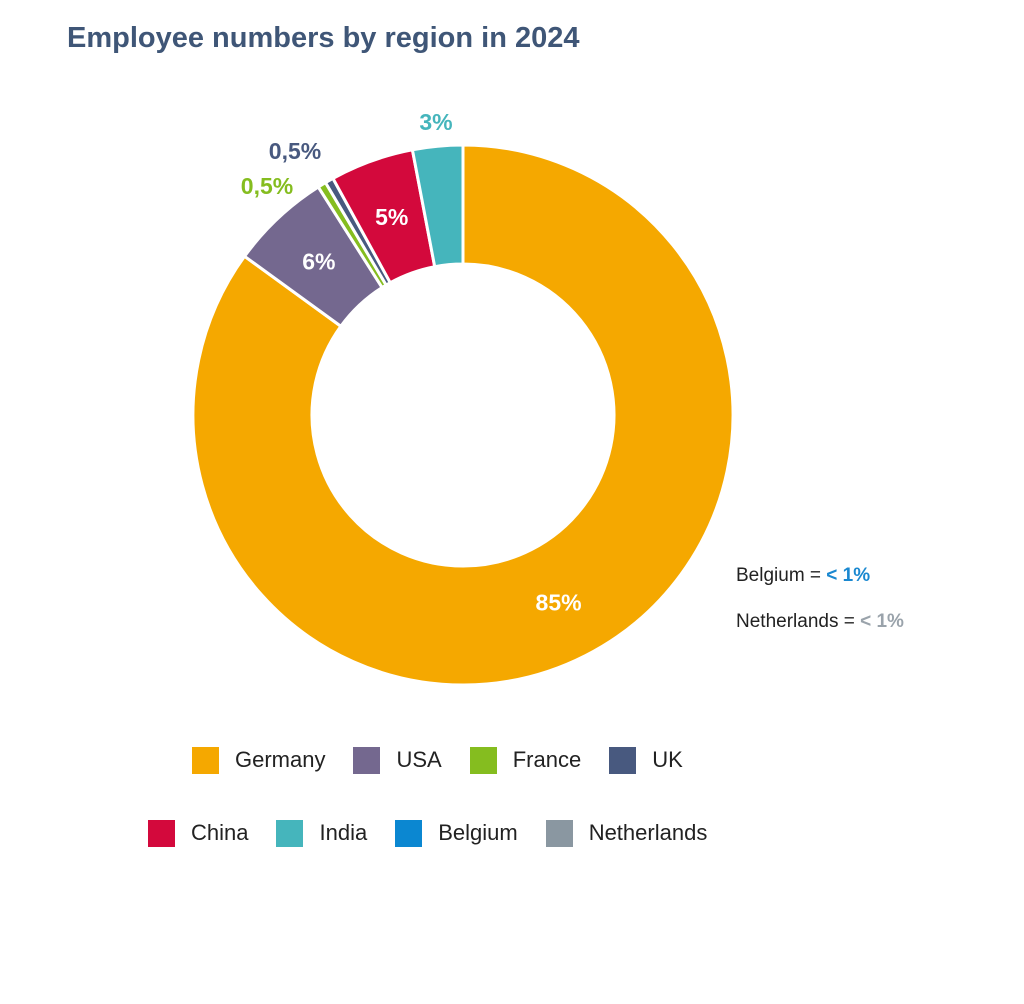  Describe the element at coordinates (323, 38) in the screenshot. I see `chart-title: Employee numbers by region in 2024` at that location.